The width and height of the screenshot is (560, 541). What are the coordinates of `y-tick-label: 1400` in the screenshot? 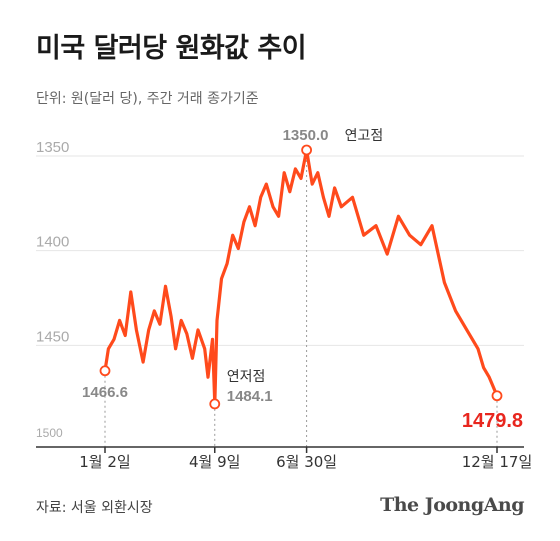 It's located at (52, 242).